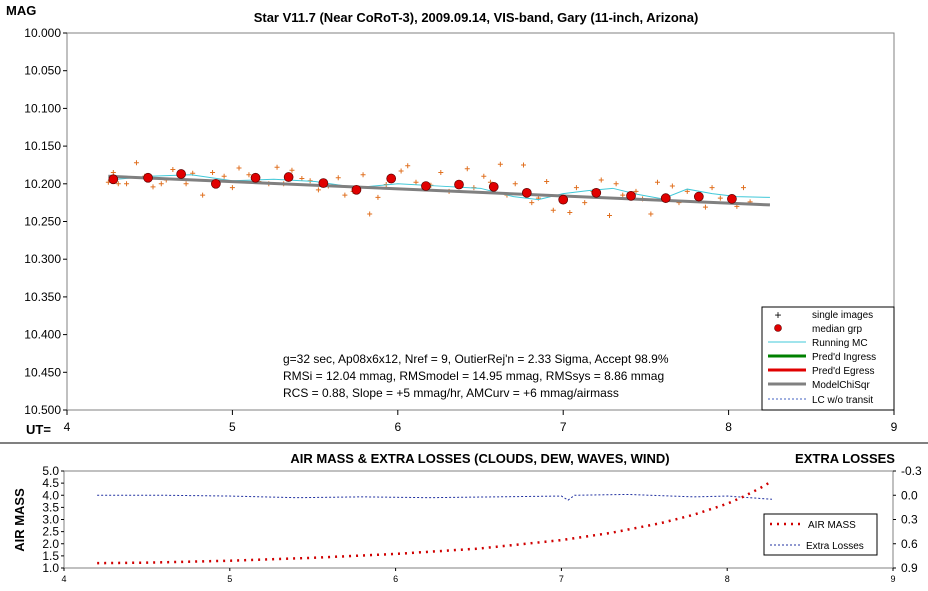 This screenshot has width=928, height=591. I want to click on top-x-ticks: 4 5 6 7 8 9, so click(481, 422).